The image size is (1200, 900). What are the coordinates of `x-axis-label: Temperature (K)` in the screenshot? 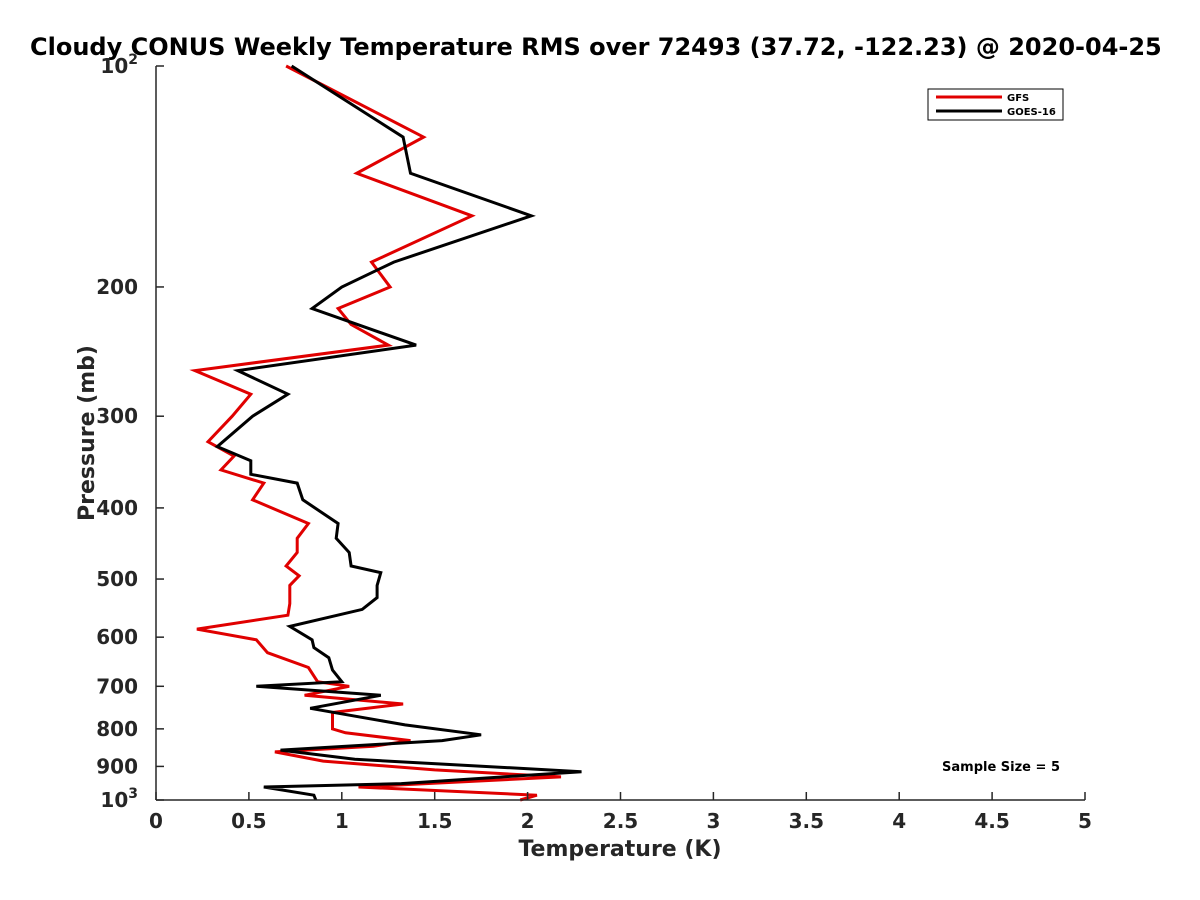 It's located at (619, 849).